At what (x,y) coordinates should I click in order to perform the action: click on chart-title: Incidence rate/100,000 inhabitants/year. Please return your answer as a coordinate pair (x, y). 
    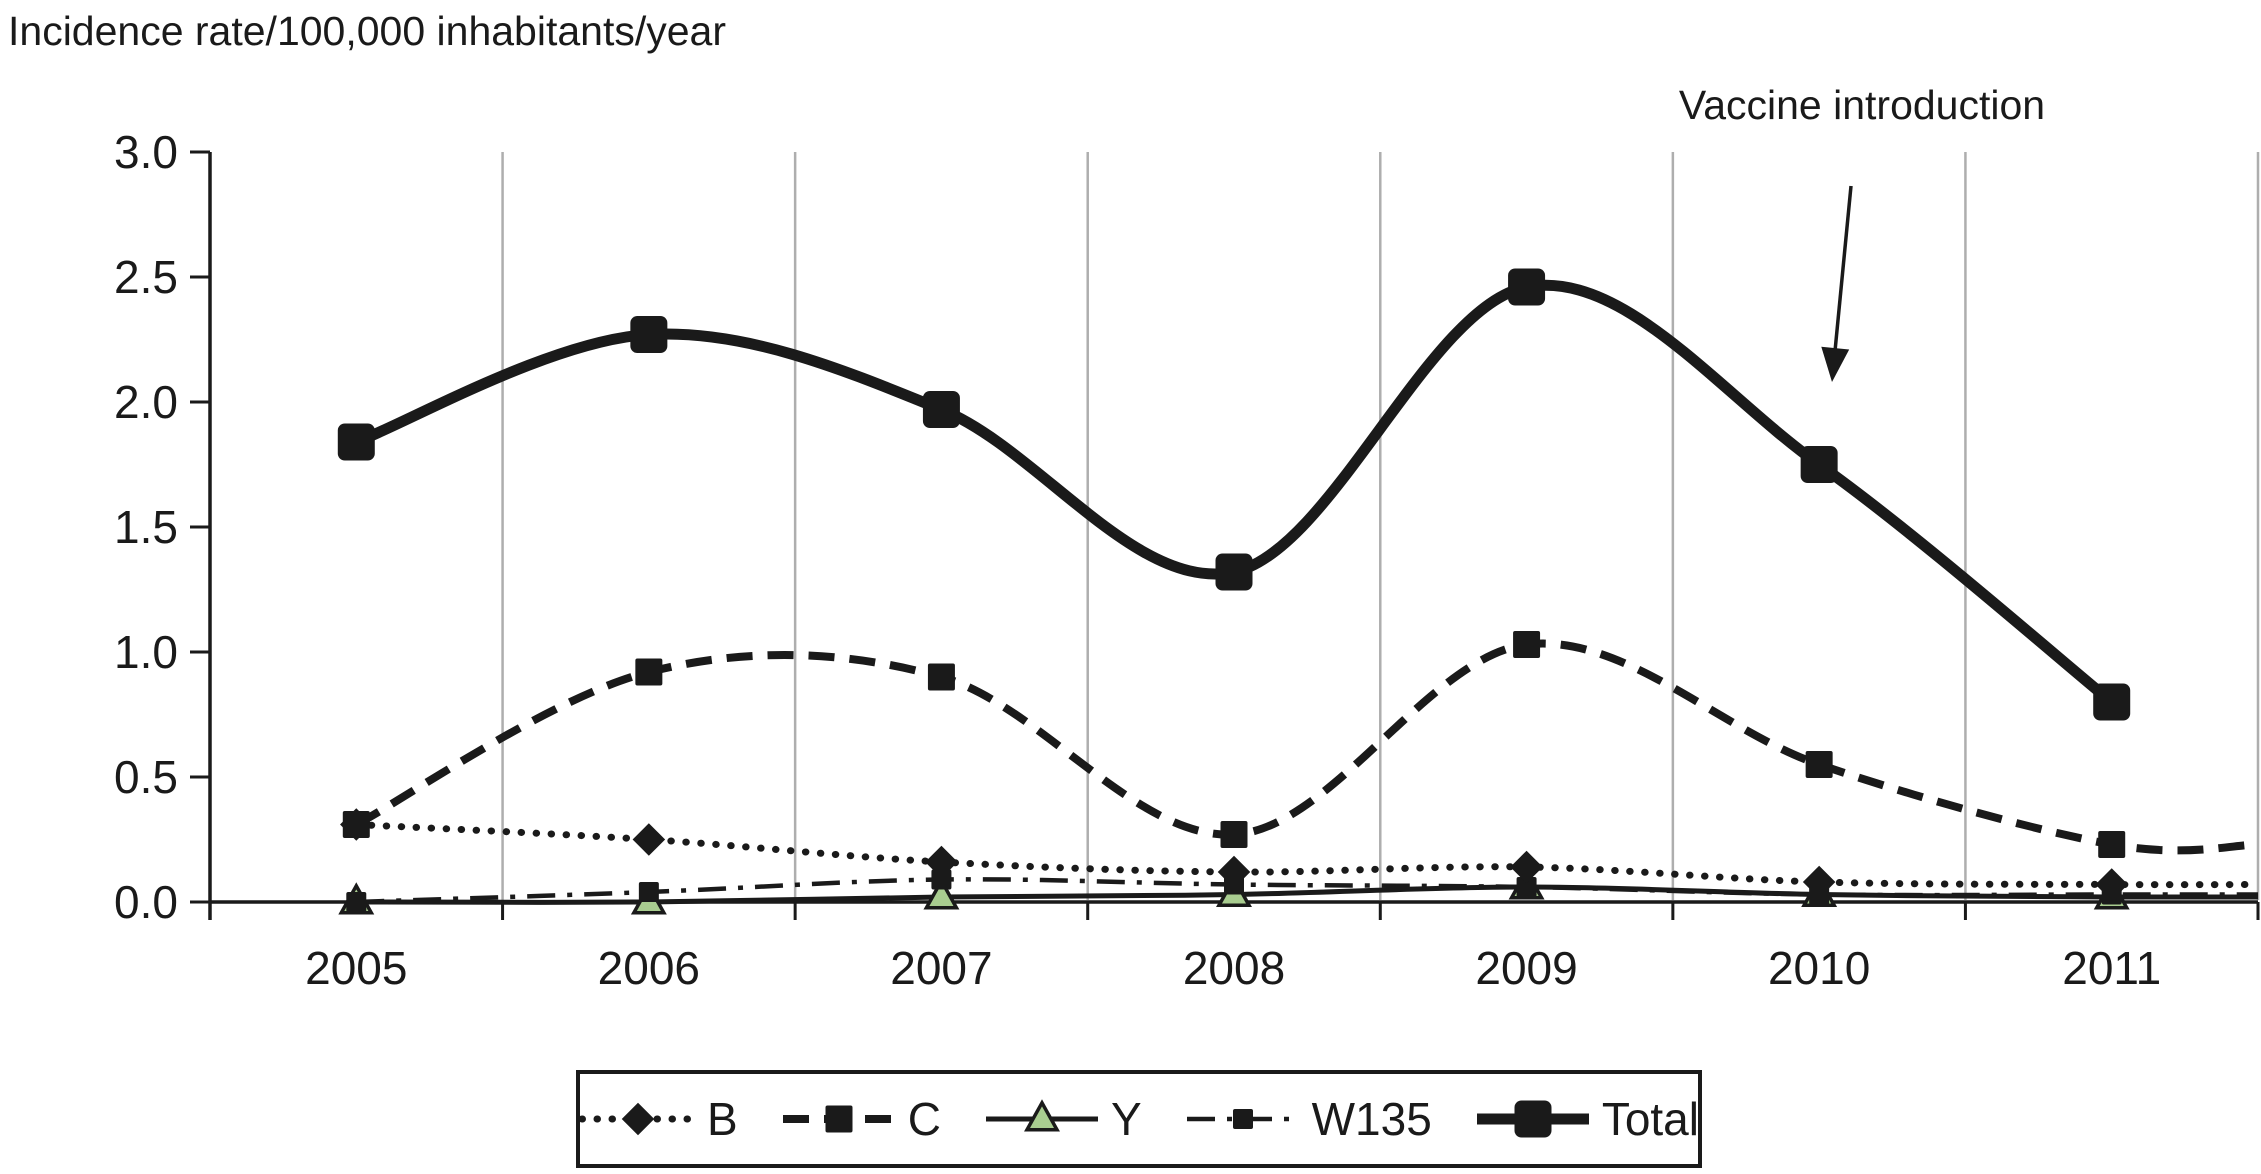
    Looking at the image, I should click on (367, 31).